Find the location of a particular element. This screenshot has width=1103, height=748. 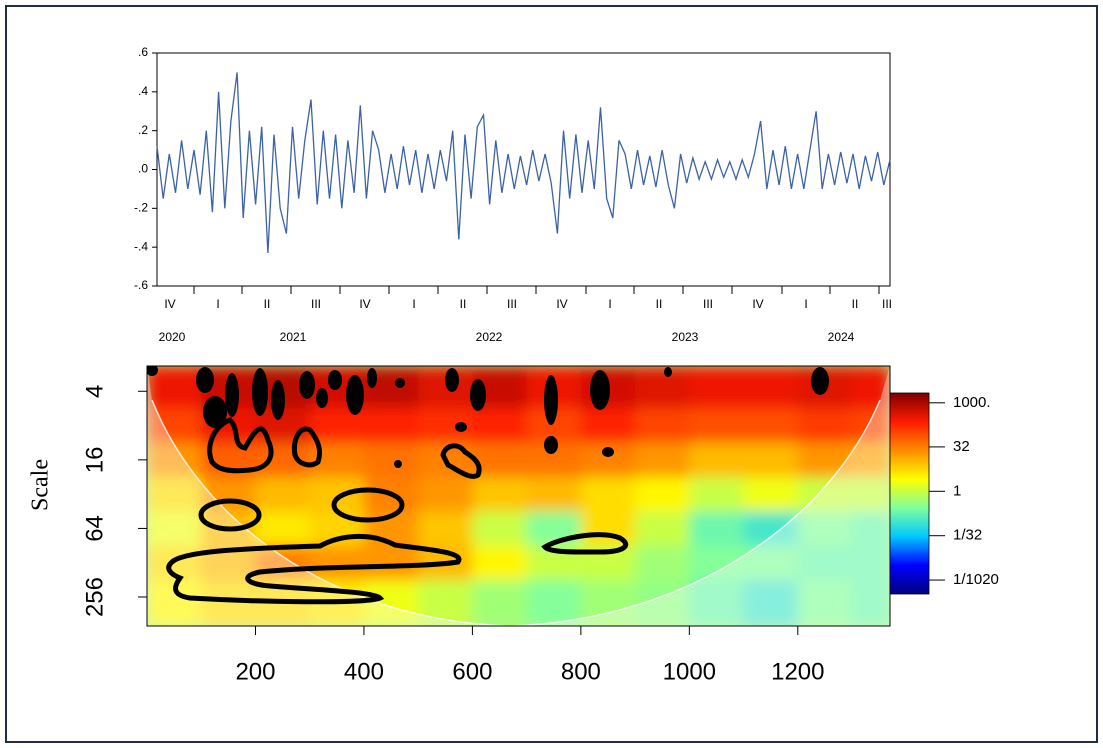

colorbar-tick-label: 32 is located at coordinates (961, 446).